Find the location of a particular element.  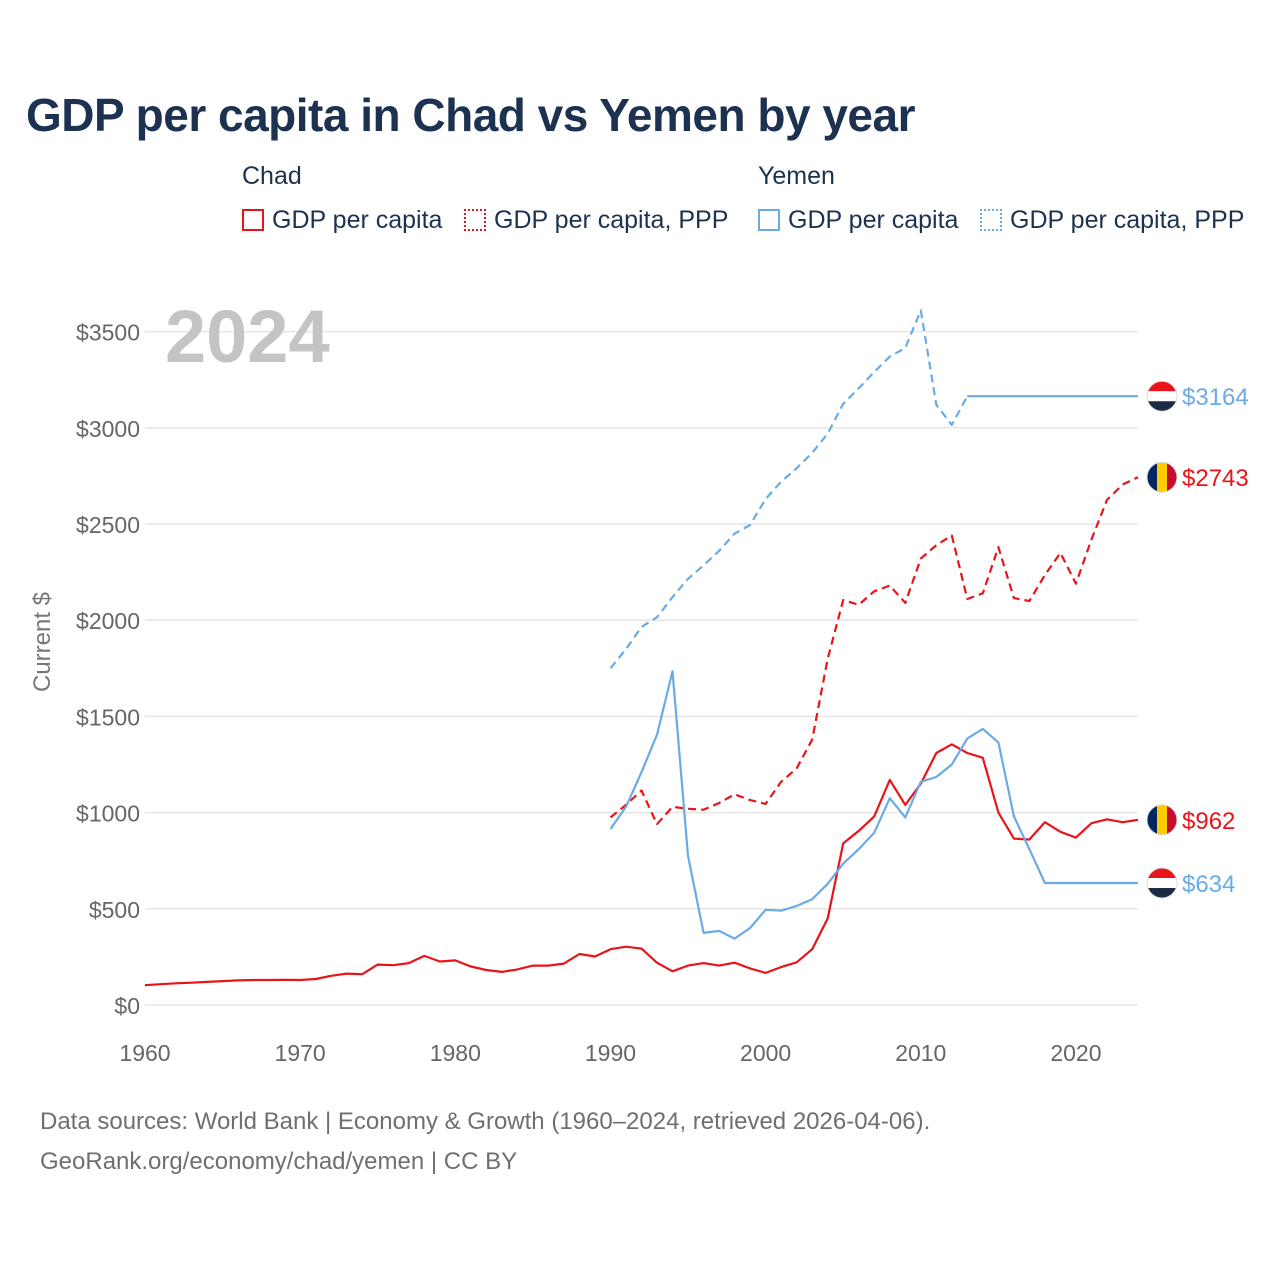

legend-item-yemen-gdp: GDP per capita is located at coordinates (858, 220).